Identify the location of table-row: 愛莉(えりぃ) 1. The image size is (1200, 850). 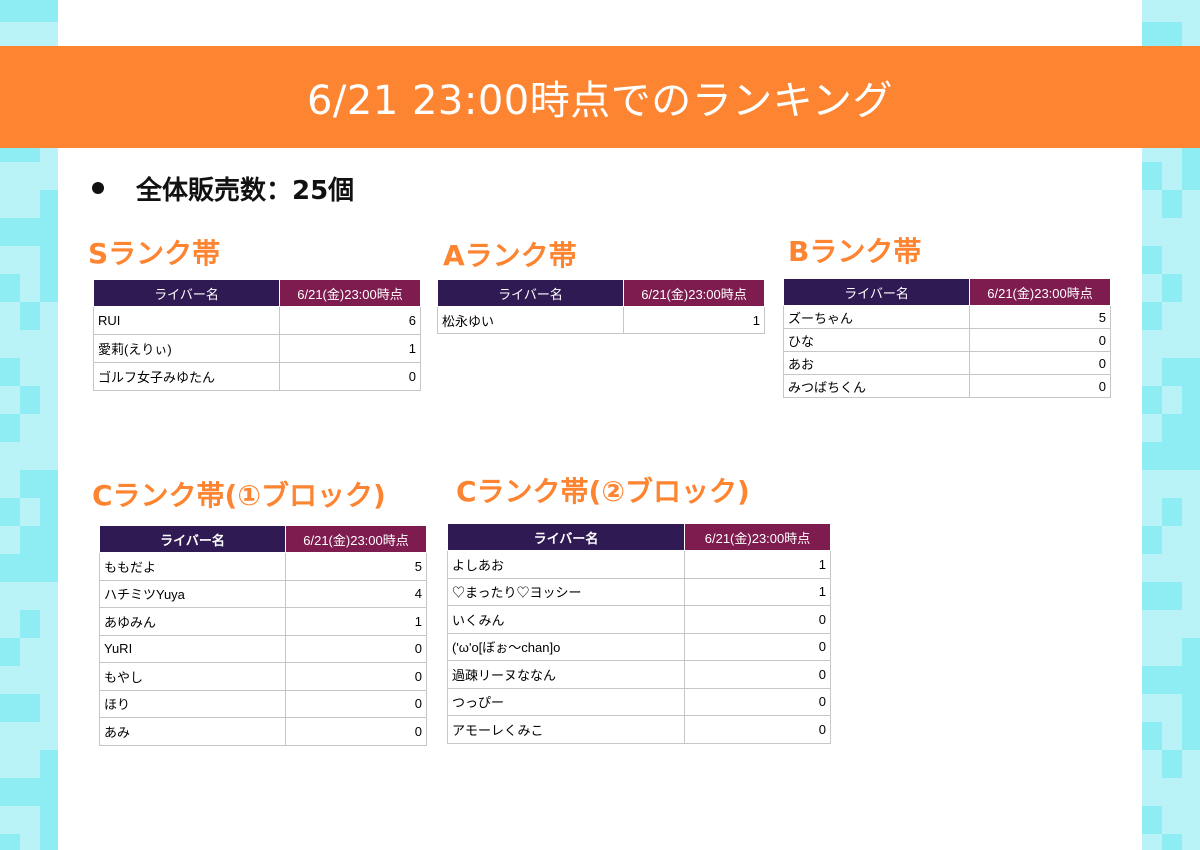
(257, 348).